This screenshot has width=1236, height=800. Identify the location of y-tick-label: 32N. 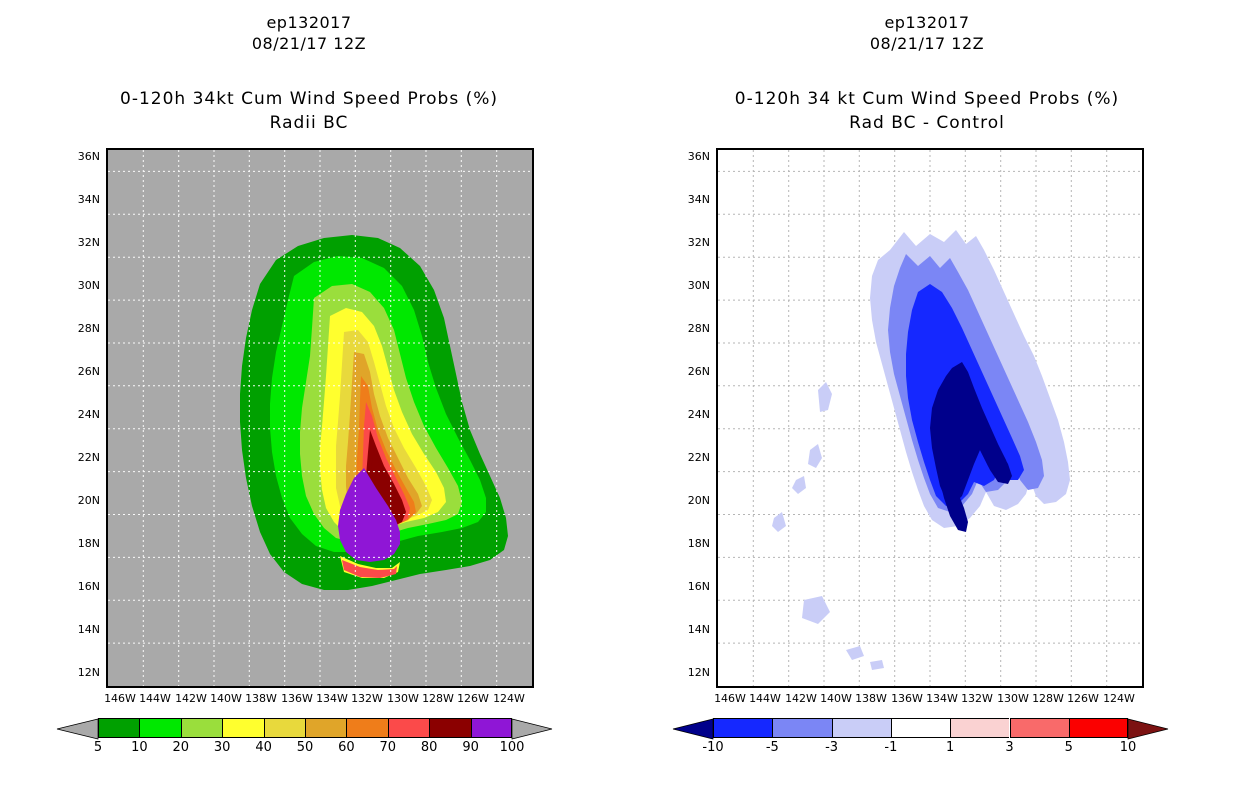
(88, 242).